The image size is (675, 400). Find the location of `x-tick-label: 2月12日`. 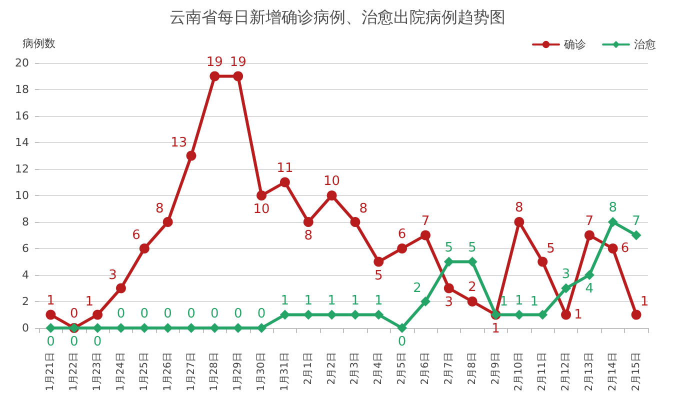

x-tick-label: 2月12日 is located at coordinates (566, 372).